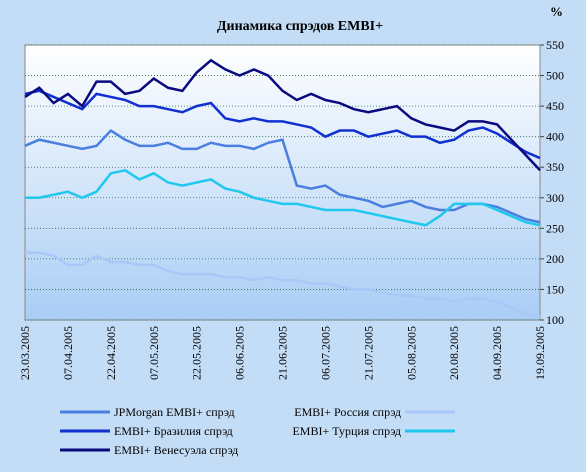  What do you see at coordinates (154, 353) in the screenshot?
I see `x-tick-label: 07.05.2005` at bounding box center [154, 353].